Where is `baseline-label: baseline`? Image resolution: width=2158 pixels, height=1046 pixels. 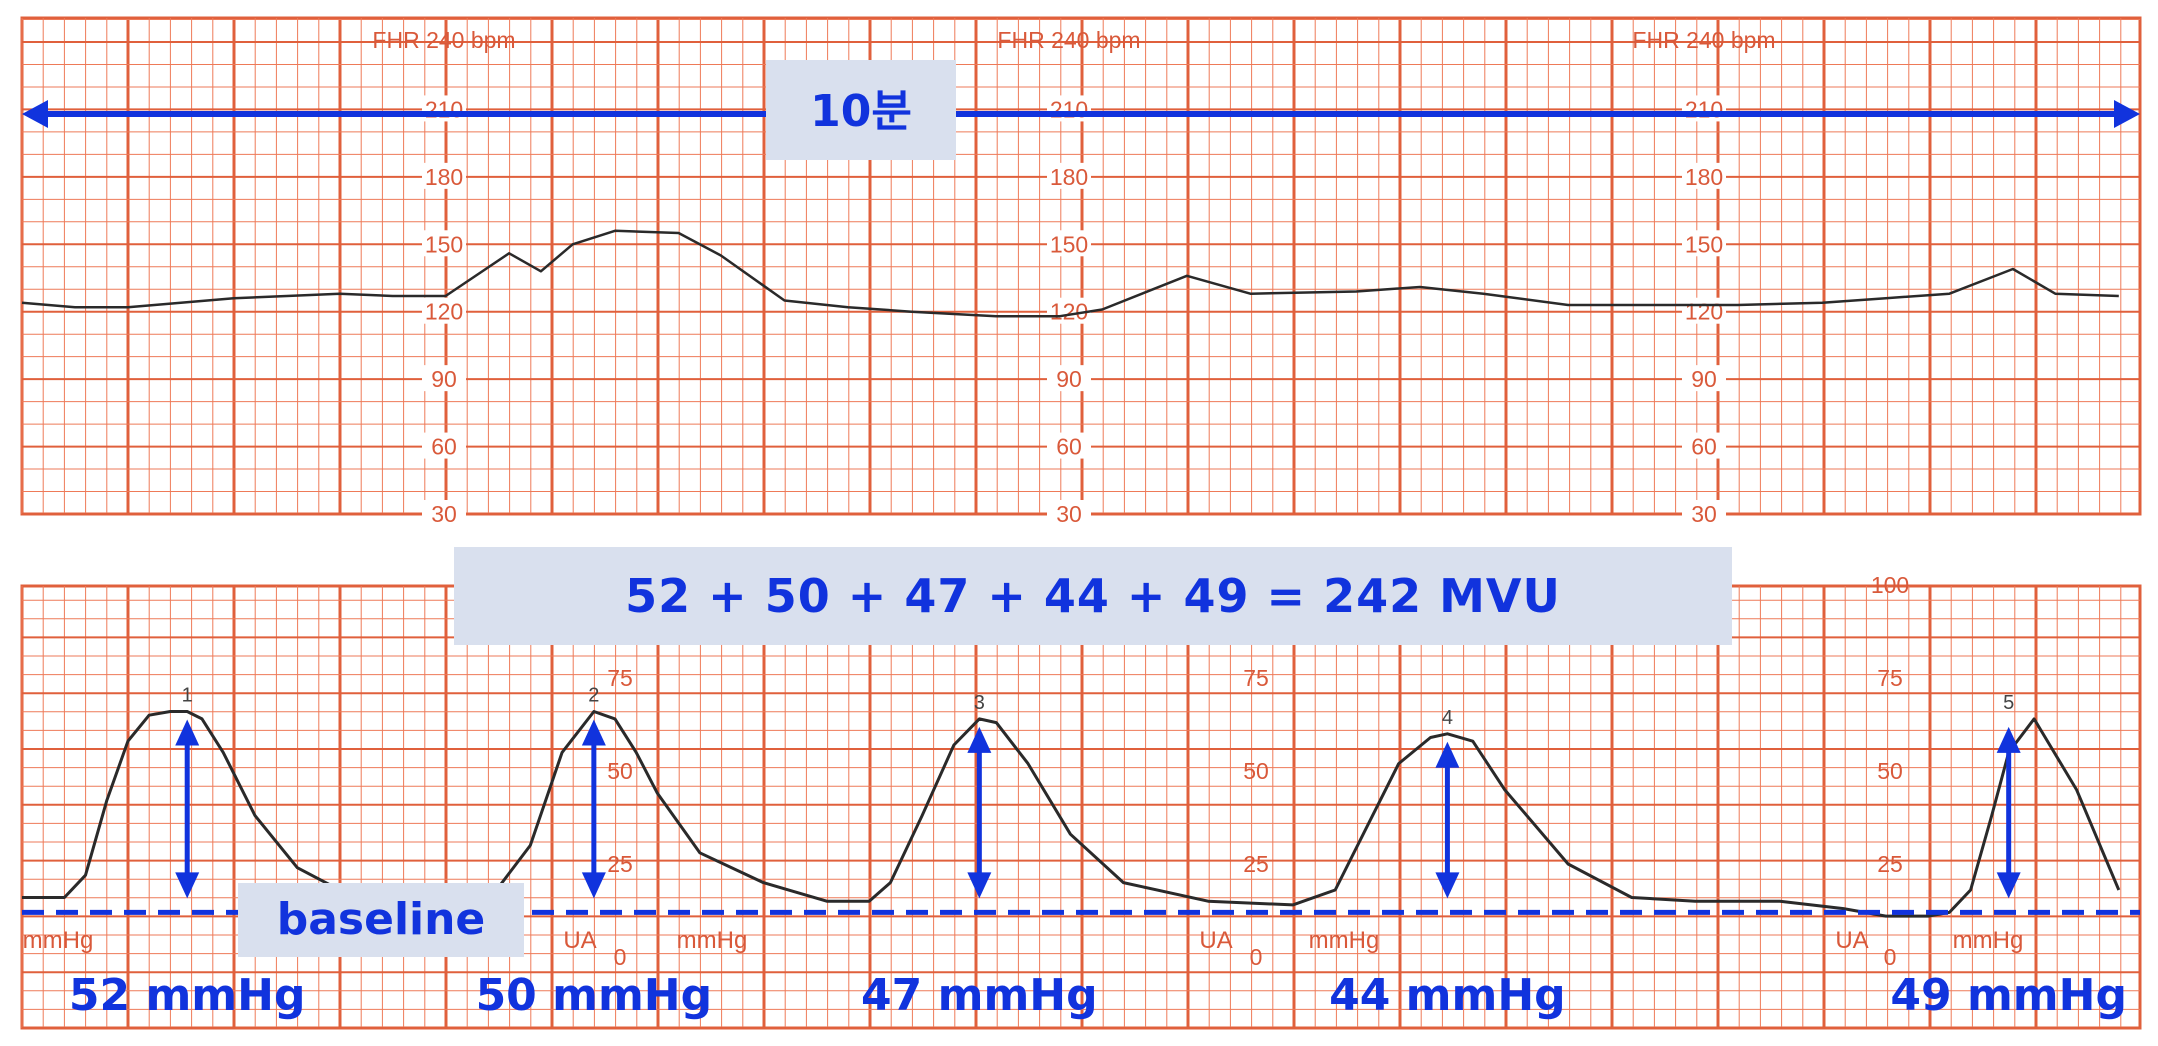 baseline-label: baseline is located at coordinates (381, 919).